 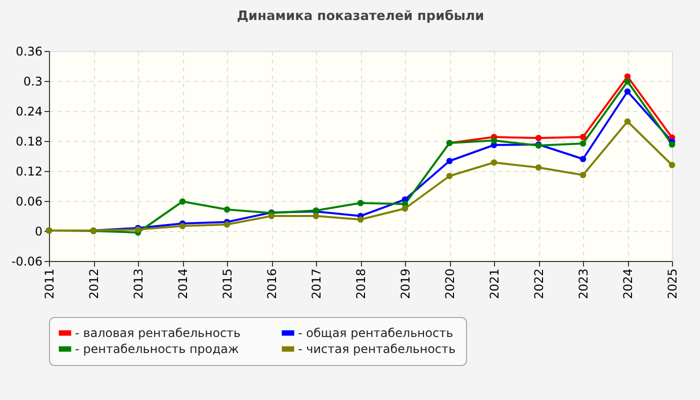 What do you see at coordinates (29, 171) in the screenshot?
I see `y-tick-label: 0.12` at bounding box center [29, 171].